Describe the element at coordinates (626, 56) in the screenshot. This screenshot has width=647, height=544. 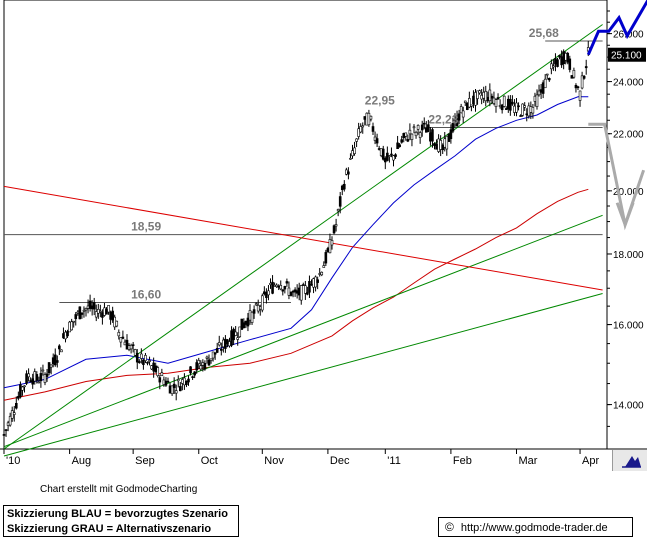
I see `last-price-label: 25.100` at that location.